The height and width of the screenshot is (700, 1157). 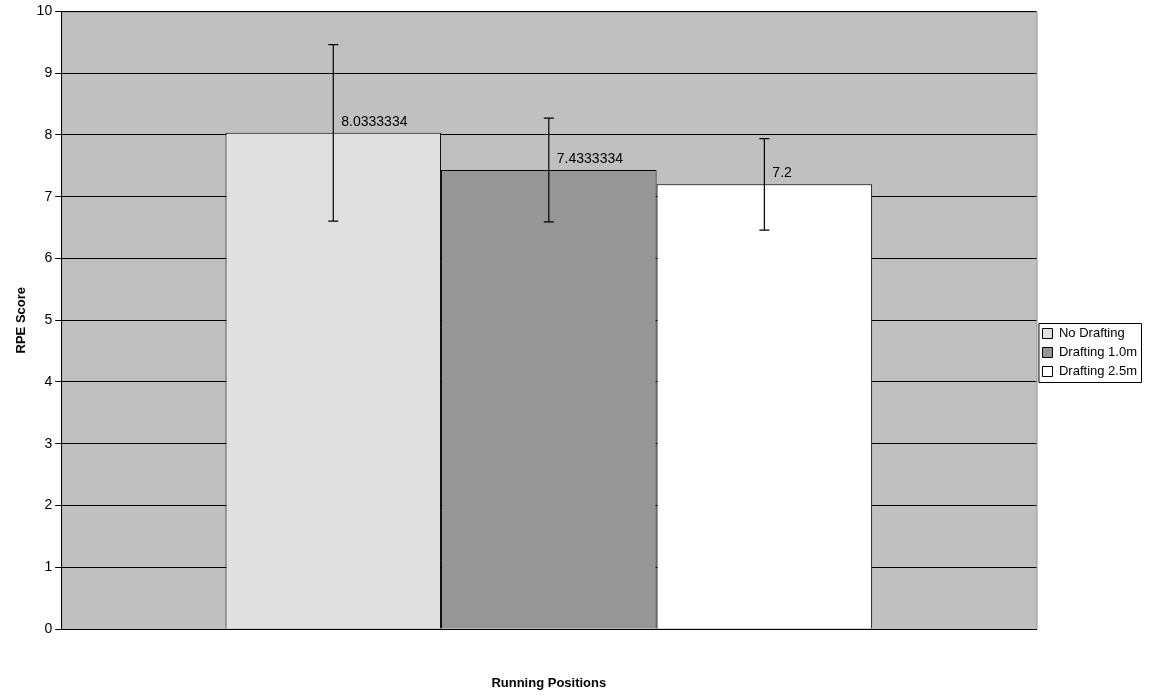 I want to click on y-tick-label: 4, so click(x=48, y=380).